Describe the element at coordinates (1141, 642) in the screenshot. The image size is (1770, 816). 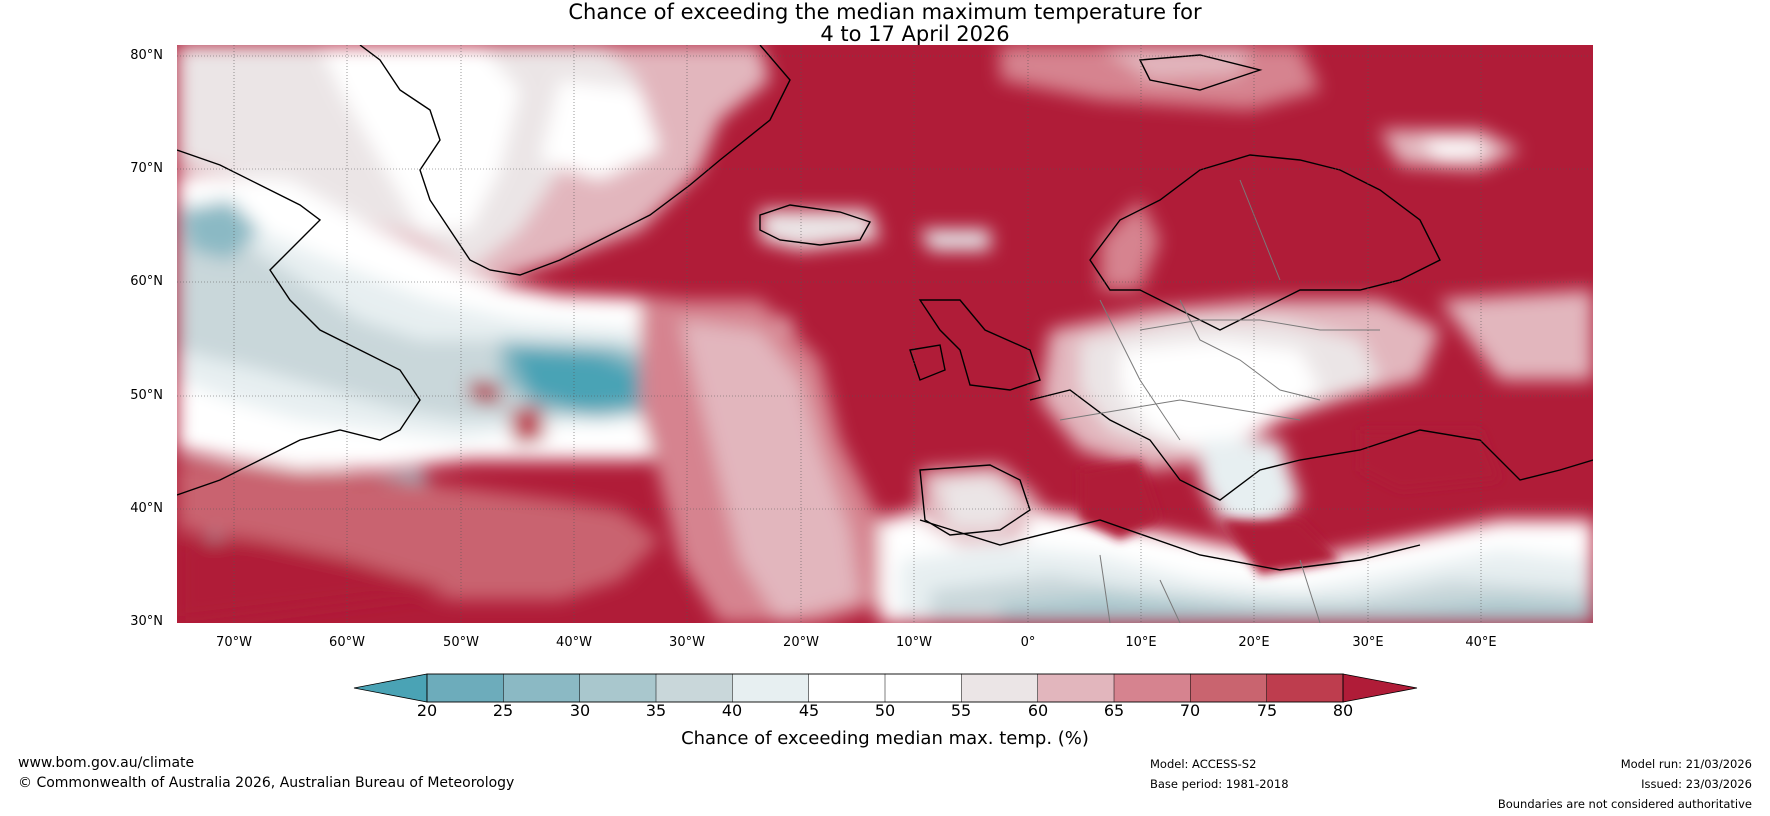
I see `lon-label-10e: 10°E` at that location.